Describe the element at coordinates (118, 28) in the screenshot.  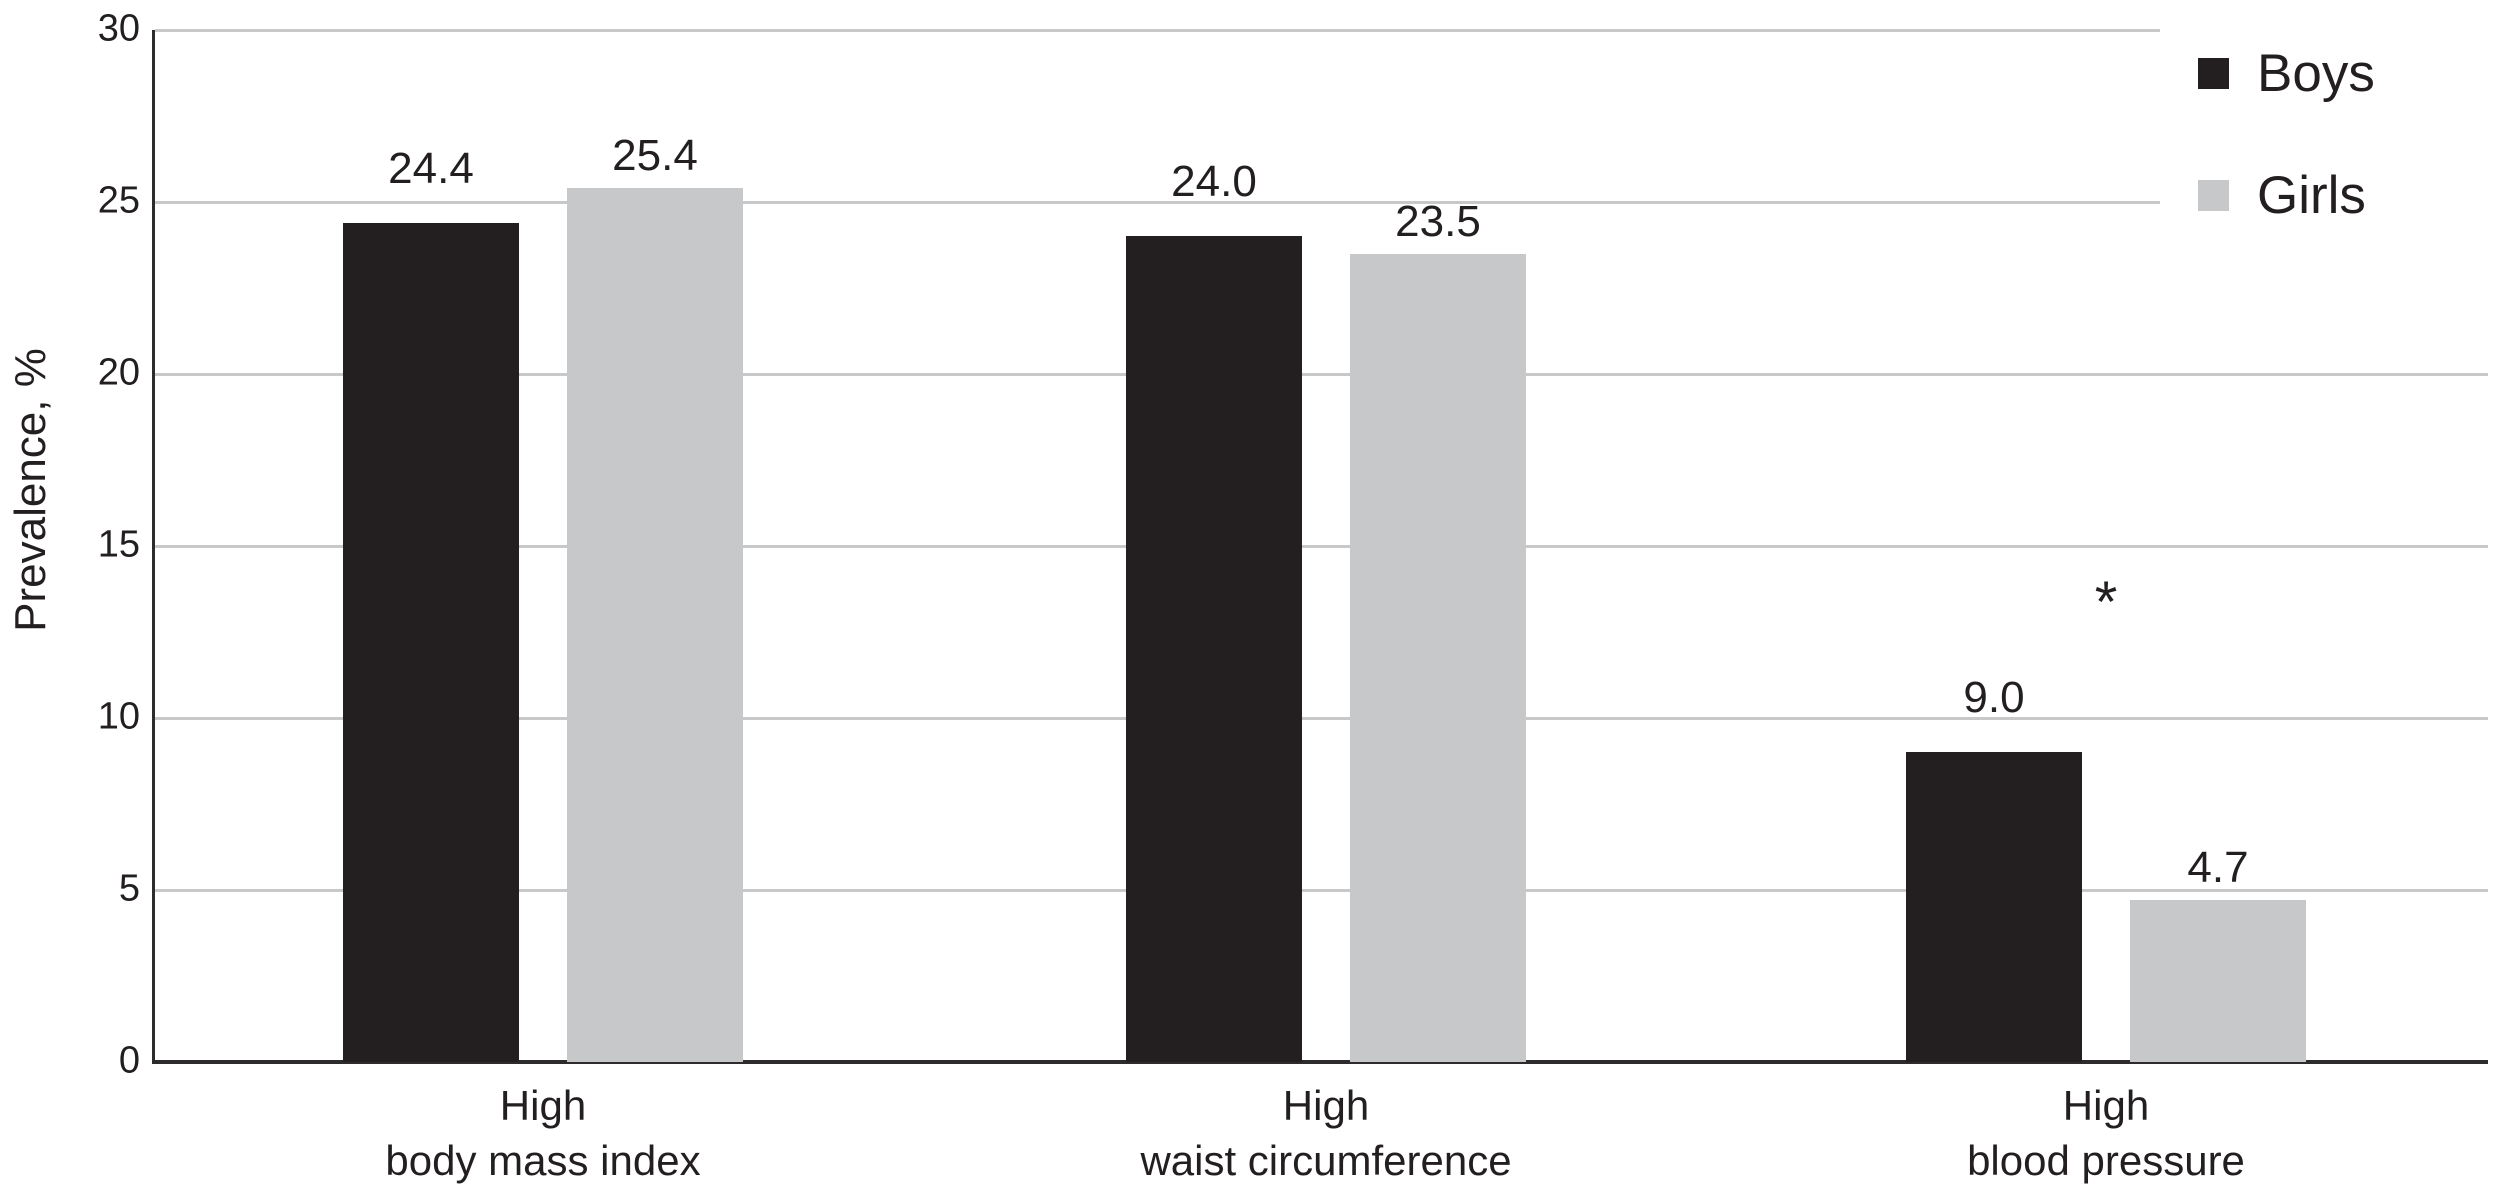
I see `y-tick-label-30: 30` at that location.